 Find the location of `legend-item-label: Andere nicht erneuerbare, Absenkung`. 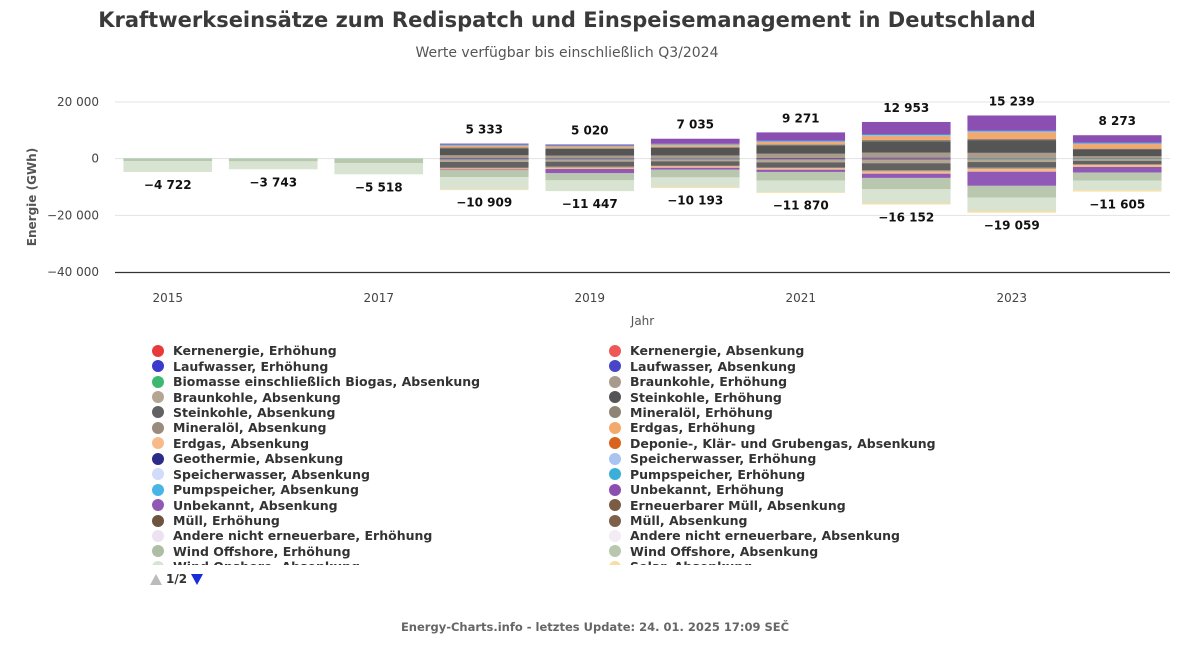

legend-item-label: Andere nicht erneuerbare, Absenkung is located at coordinates (765, 536).